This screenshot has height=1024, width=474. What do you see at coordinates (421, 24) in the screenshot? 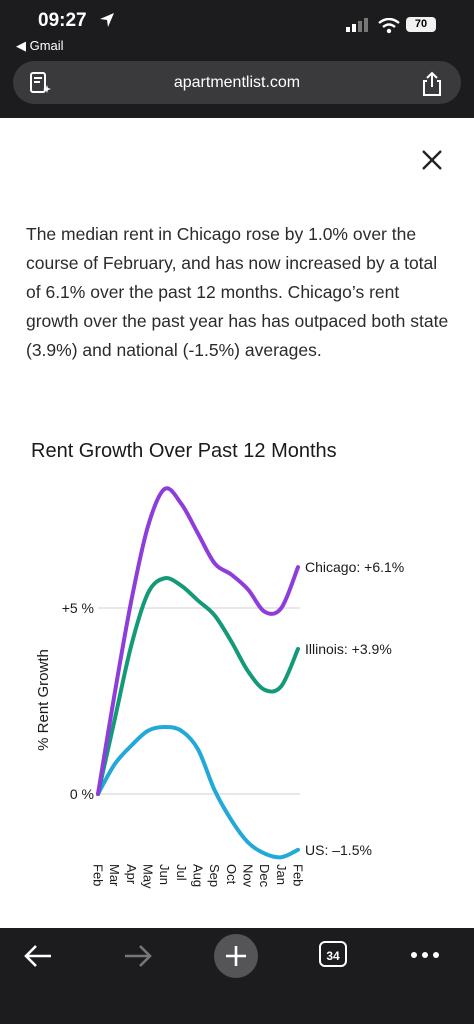
I see `battery-indicator: 70` at bounding box center [421, 24].